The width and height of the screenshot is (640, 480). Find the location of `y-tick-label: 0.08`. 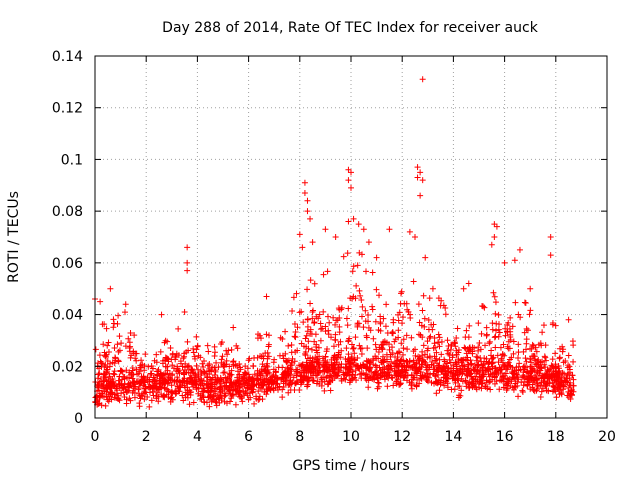

y-tick-label: 0.08 is located at coordinates (67, 212).